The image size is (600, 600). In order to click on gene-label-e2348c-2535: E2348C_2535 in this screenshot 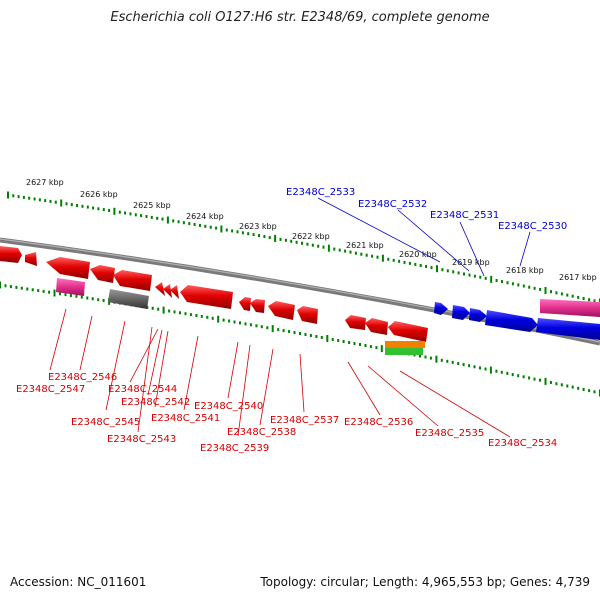, I will do `click(449, 433)`.